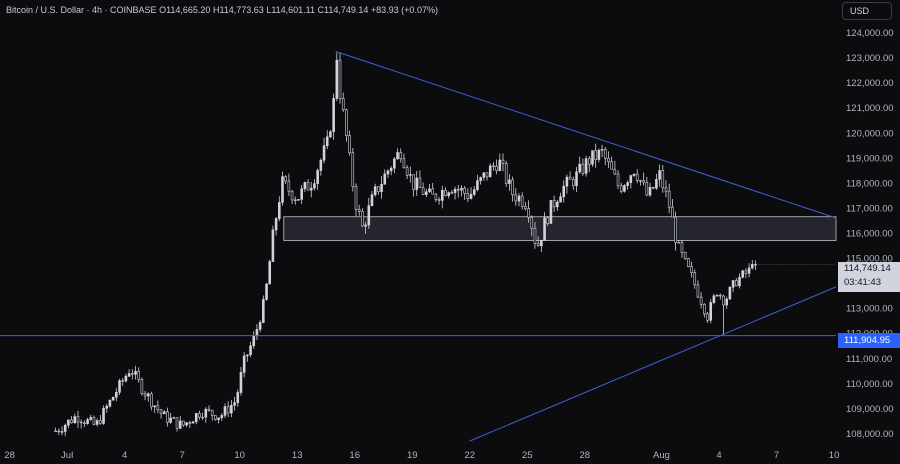  What do you see at coordinates (661, 455) in the screenshot?
I see `x-tick-label: Aug` at bounding box center [661, 455].